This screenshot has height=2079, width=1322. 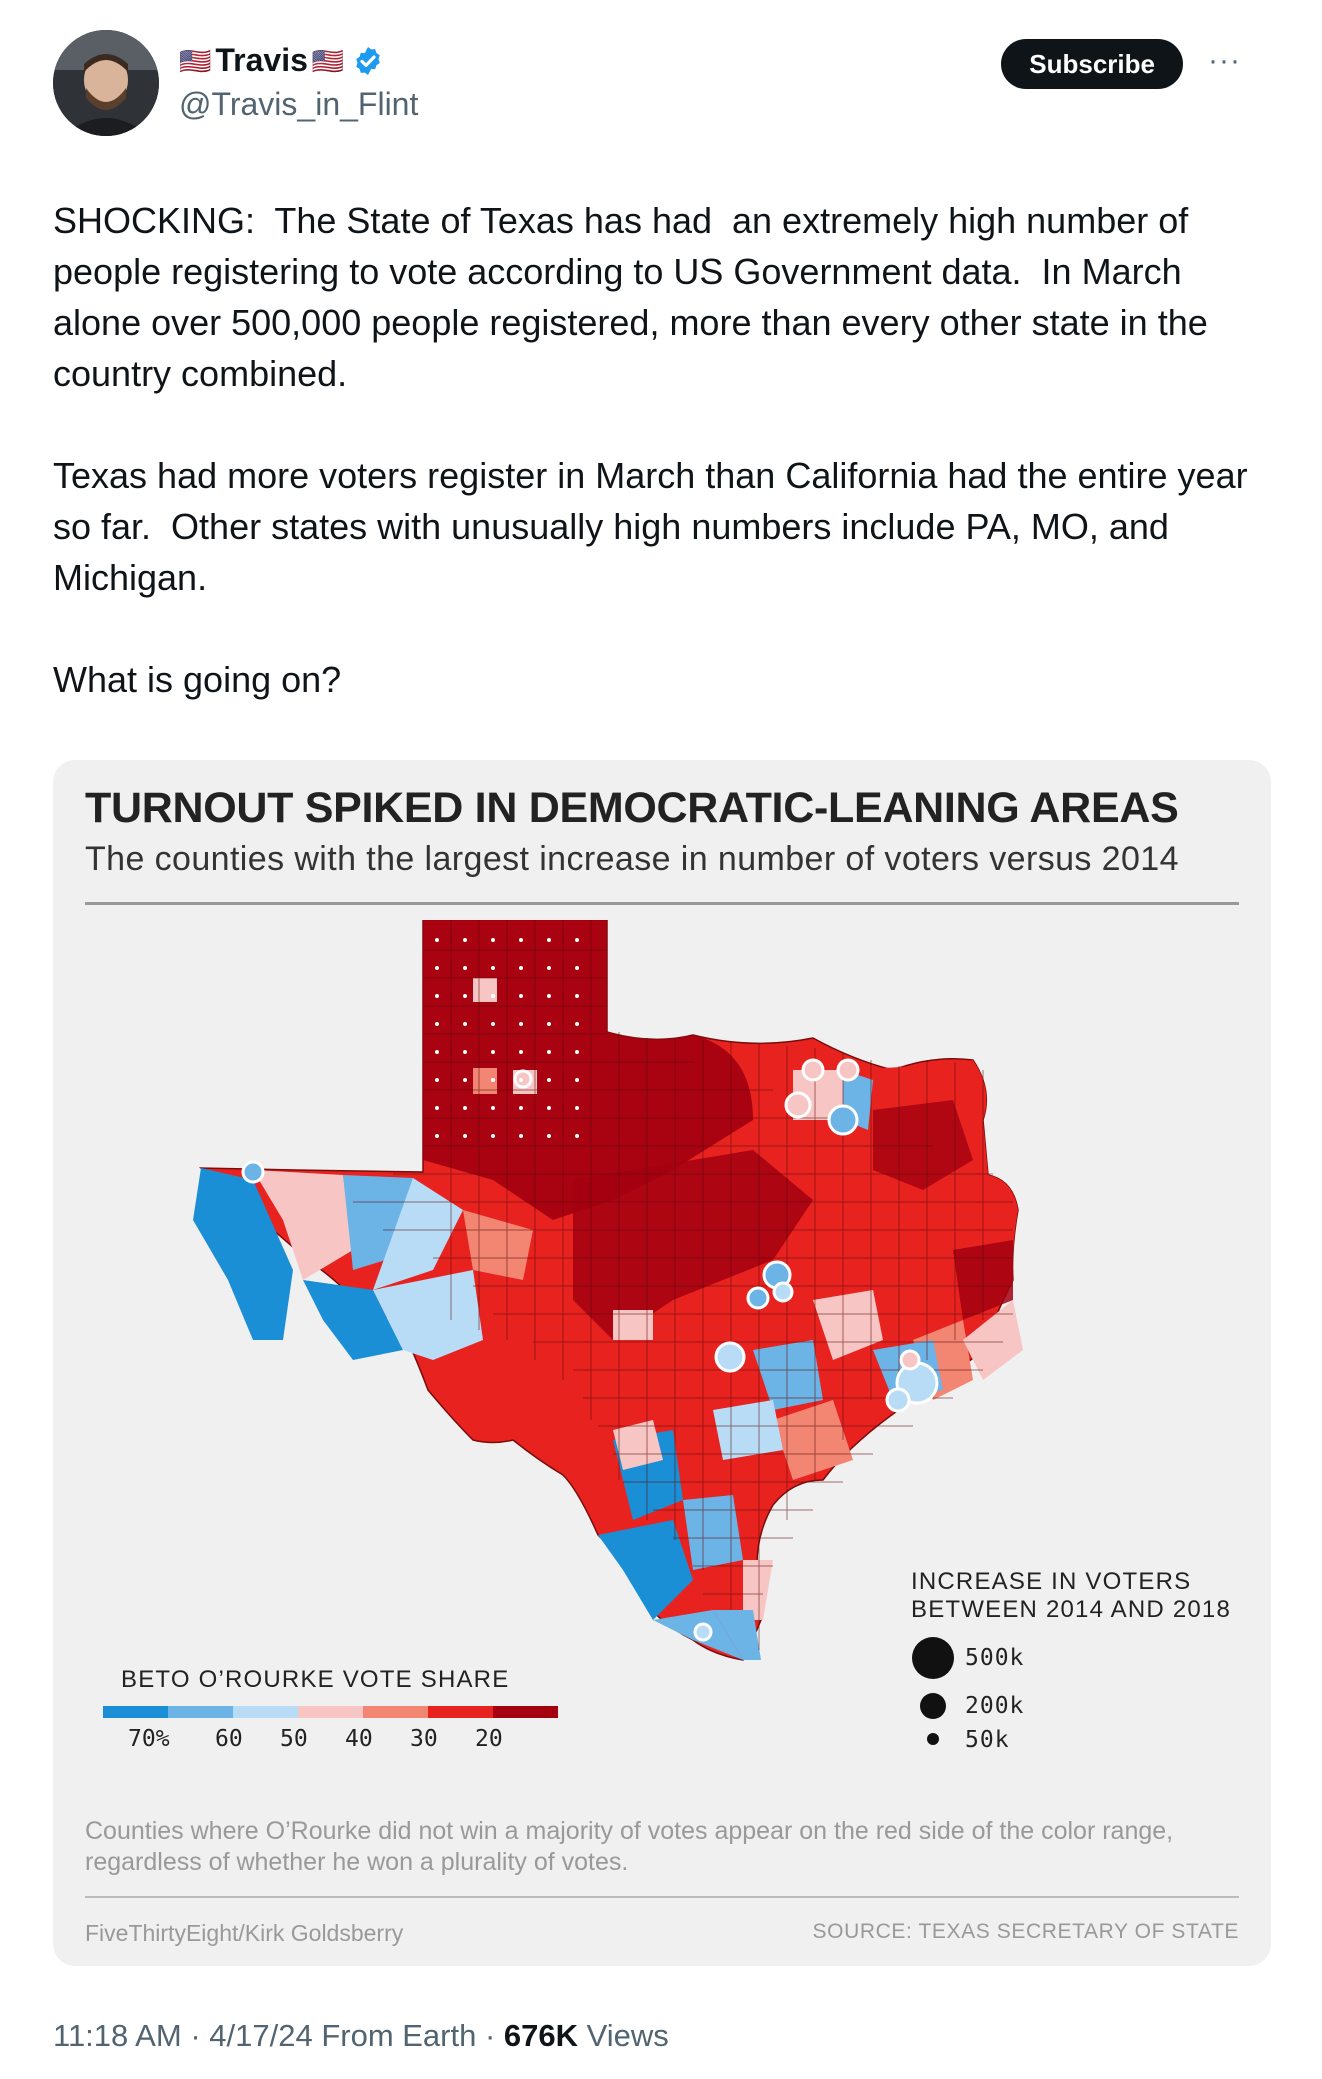 I want to click on vote-share-tick: 30, so click(x=424, y=1739).